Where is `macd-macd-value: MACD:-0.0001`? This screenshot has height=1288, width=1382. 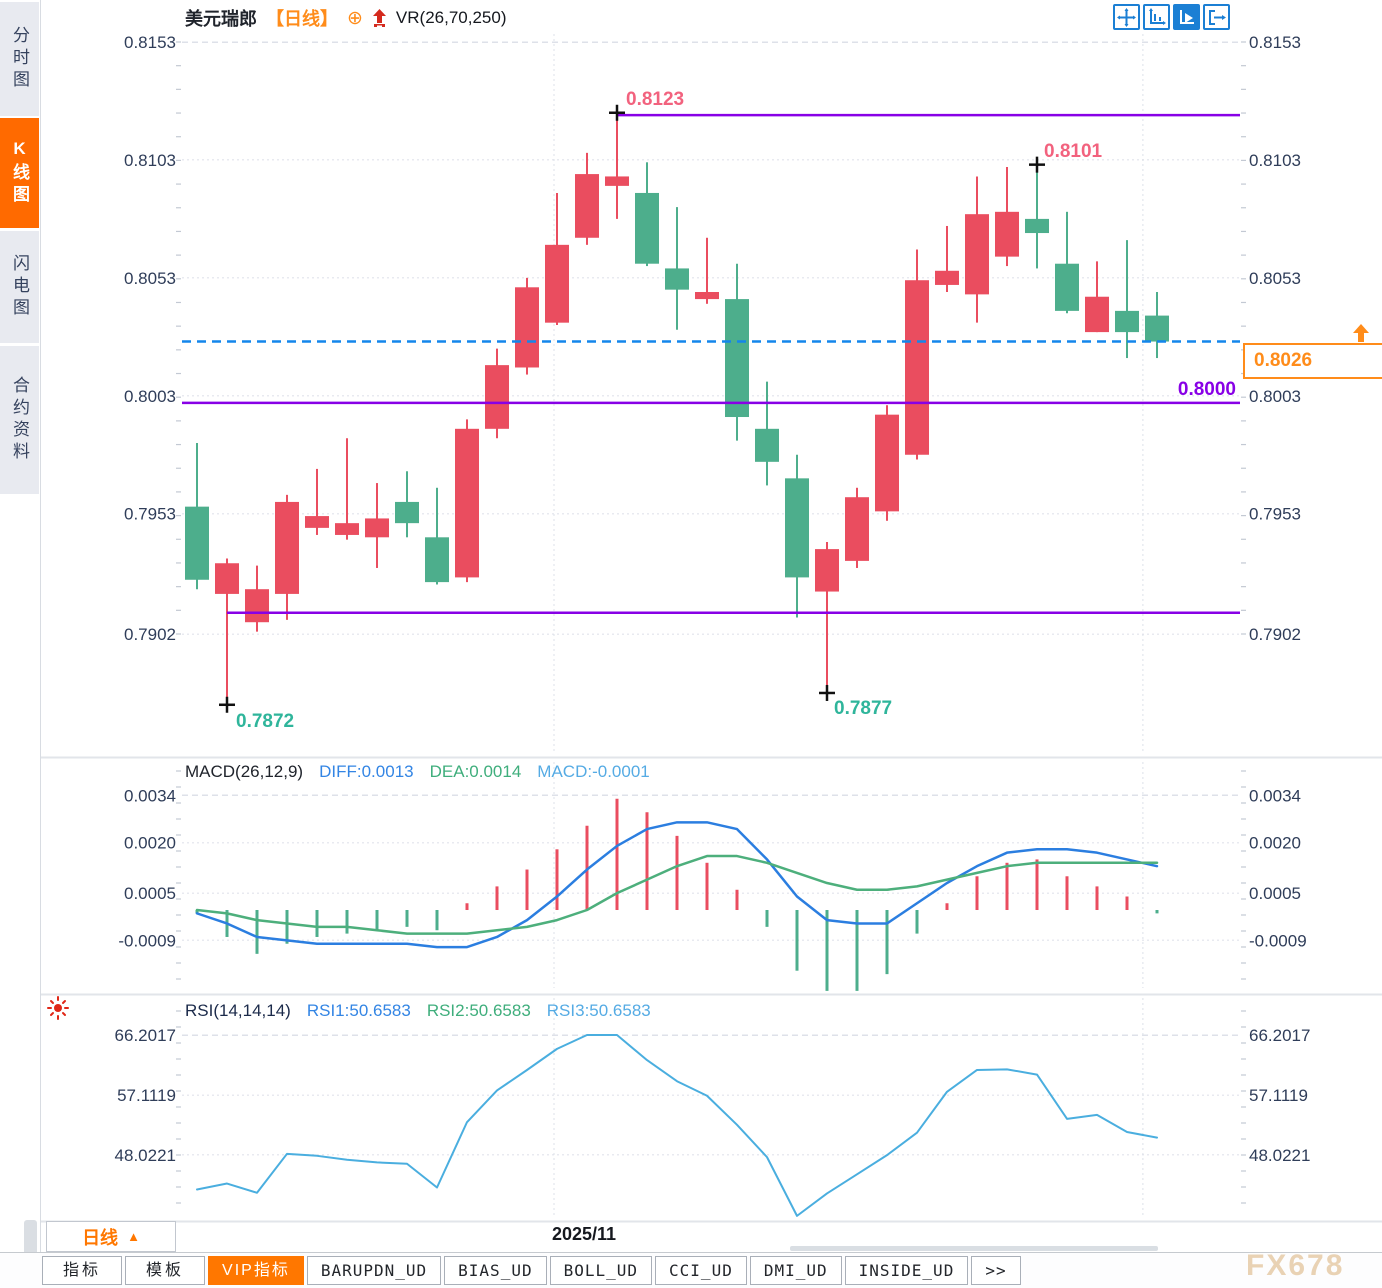 macd-macd-value: MACD:-0.0001 is located at coordinates (593, 771).